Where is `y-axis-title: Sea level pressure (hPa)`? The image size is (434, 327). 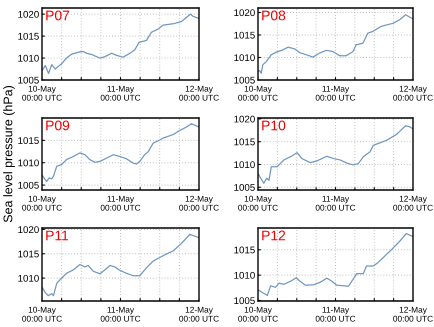 y-axis-title: Sea level pressure (hPa) is located at coordinates (9, 154).